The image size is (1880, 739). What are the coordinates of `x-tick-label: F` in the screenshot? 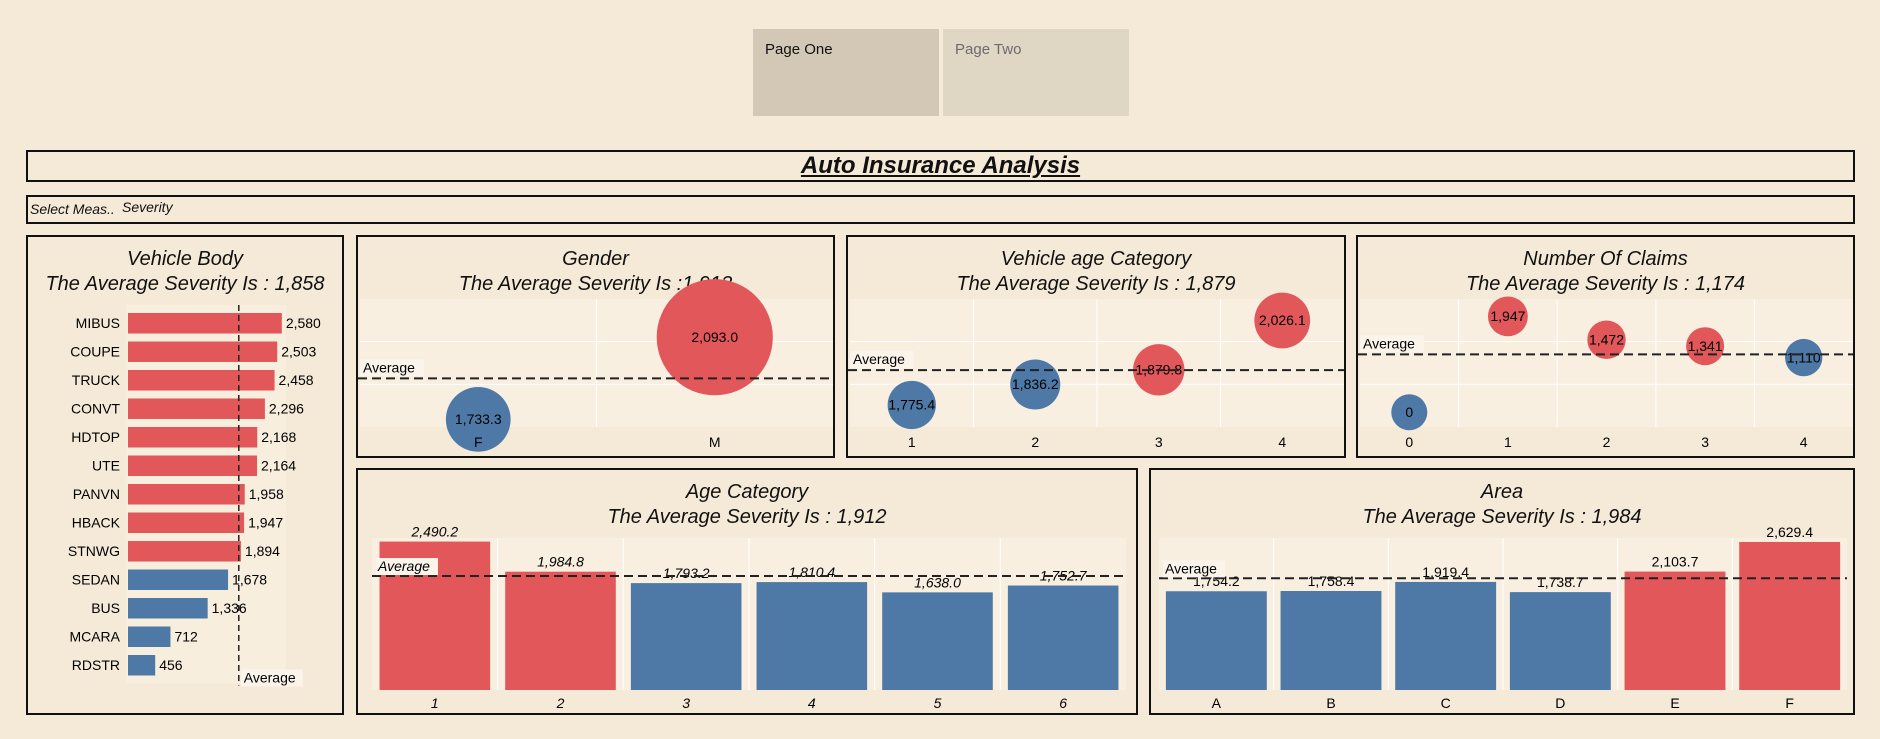 It's located at (478, 442).